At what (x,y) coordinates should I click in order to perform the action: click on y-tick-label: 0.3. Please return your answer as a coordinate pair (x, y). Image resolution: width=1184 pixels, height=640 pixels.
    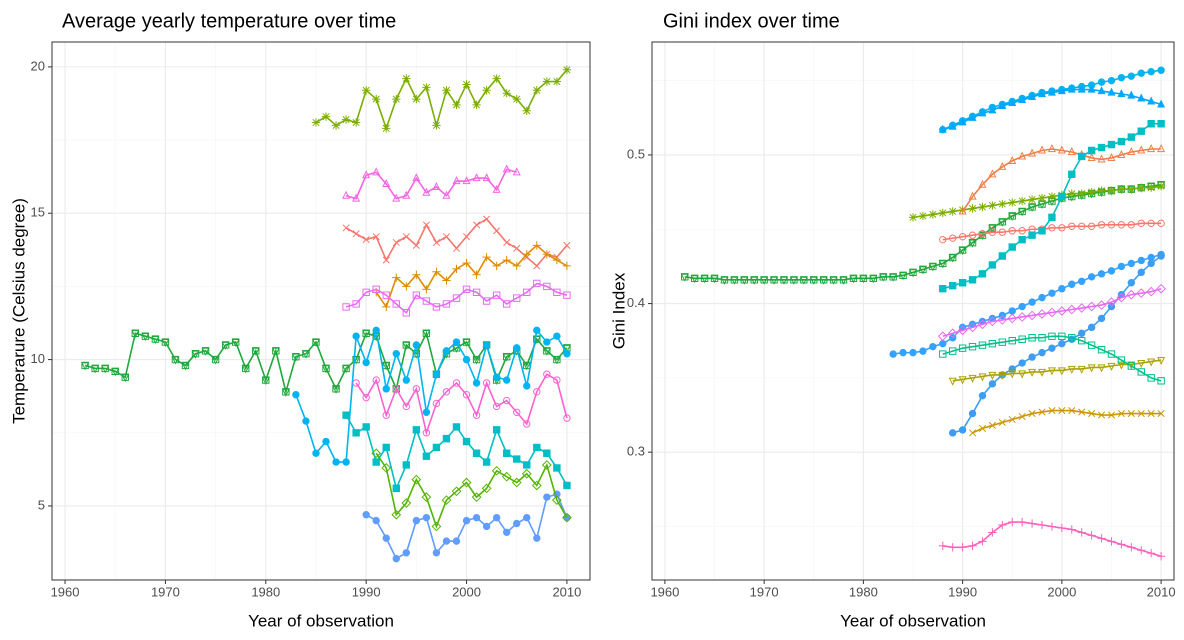
    Looking at the image, I should click on (636, 451).